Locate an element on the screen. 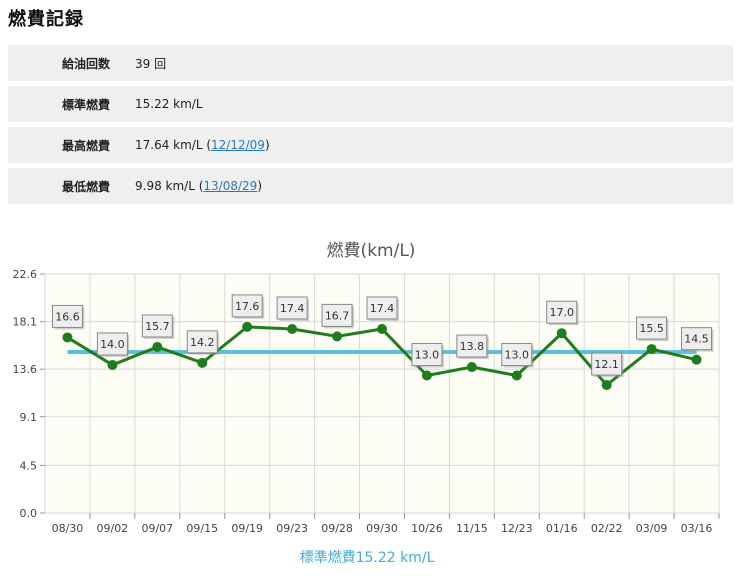  x-tick-label: 09/02 is located at coordinates (113, 528).